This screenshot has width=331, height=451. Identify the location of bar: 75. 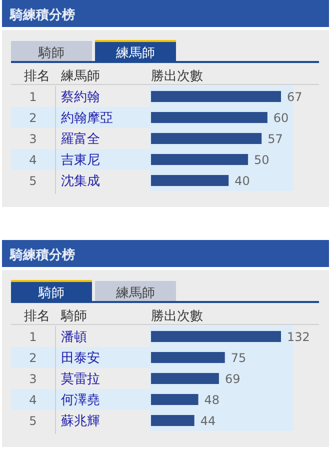
(198, 358).